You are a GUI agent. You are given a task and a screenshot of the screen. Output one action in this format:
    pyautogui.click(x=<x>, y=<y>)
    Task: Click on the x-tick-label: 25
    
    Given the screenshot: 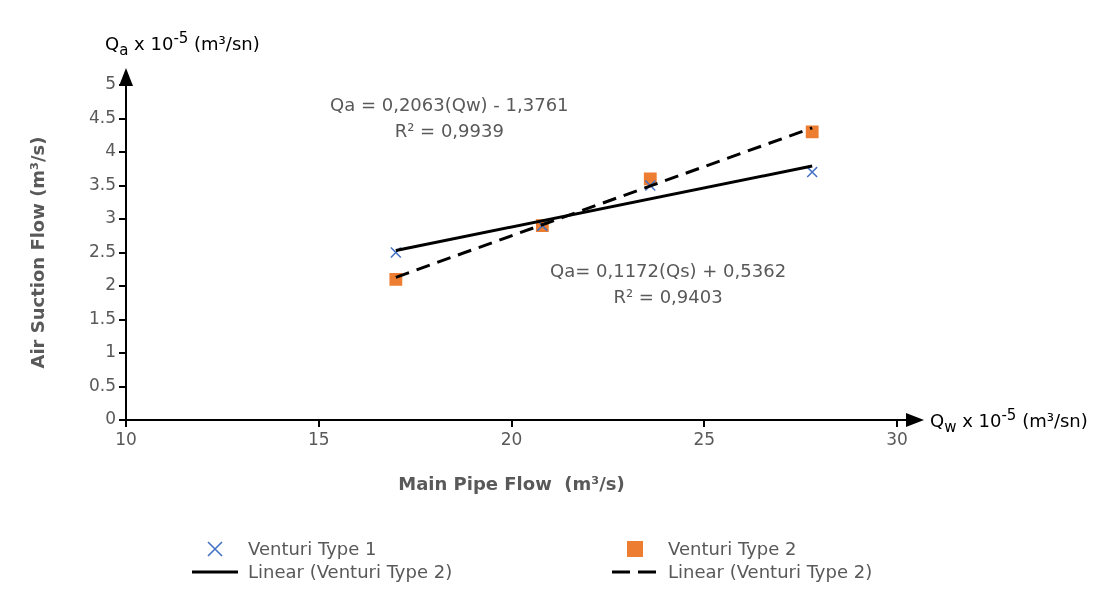 What is the action you would take?
    pyautogui.click(x=704, y=438)
    